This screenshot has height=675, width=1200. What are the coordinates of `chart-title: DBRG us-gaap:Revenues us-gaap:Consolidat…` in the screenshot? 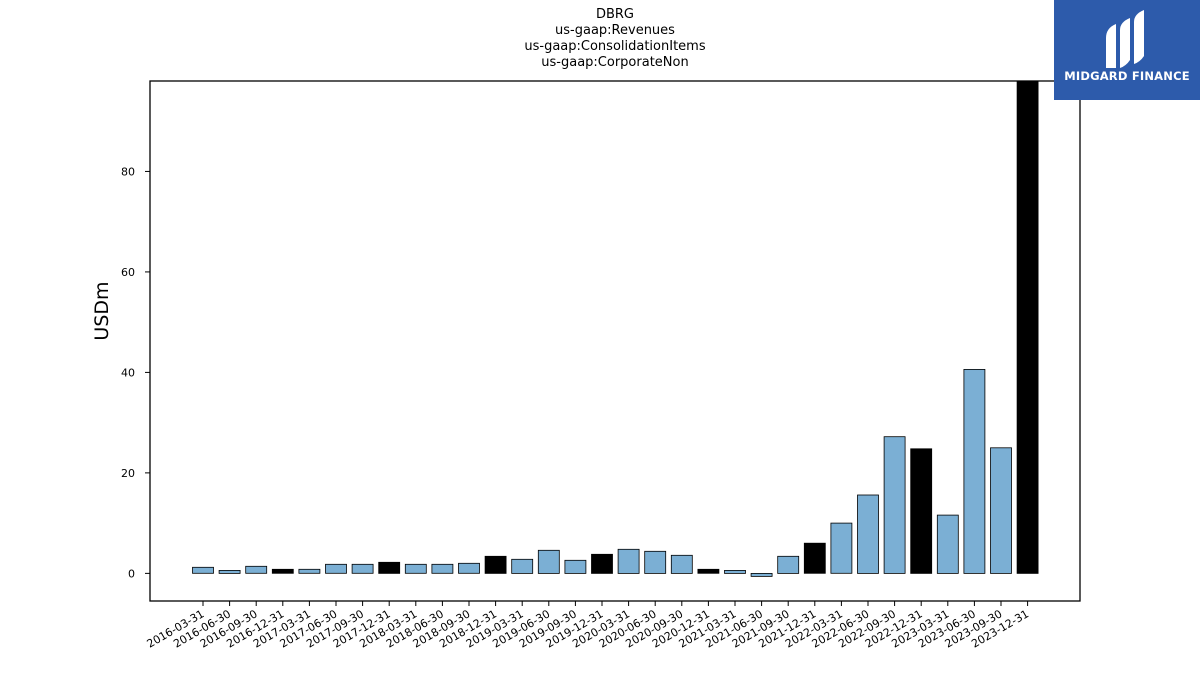 It's located at (615, 39).